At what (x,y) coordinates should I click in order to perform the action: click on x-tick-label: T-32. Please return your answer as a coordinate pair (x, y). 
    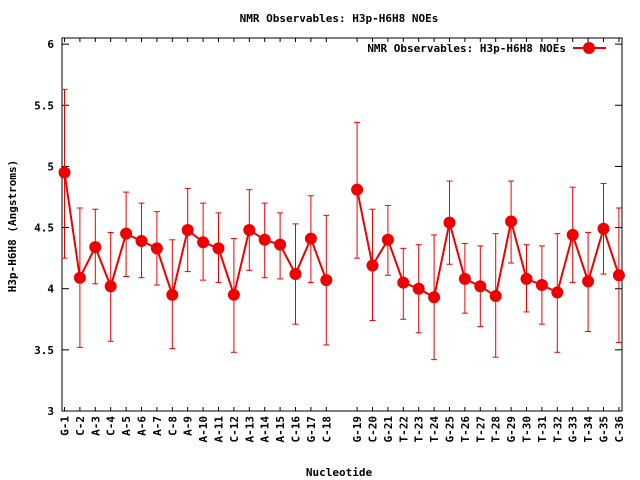
    Looking at the image, I should click on (557, 429).